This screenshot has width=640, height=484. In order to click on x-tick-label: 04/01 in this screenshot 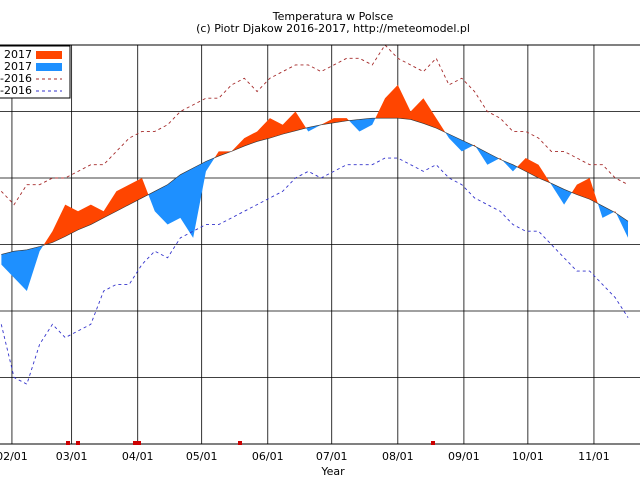, I will do `click(138, 456)`.